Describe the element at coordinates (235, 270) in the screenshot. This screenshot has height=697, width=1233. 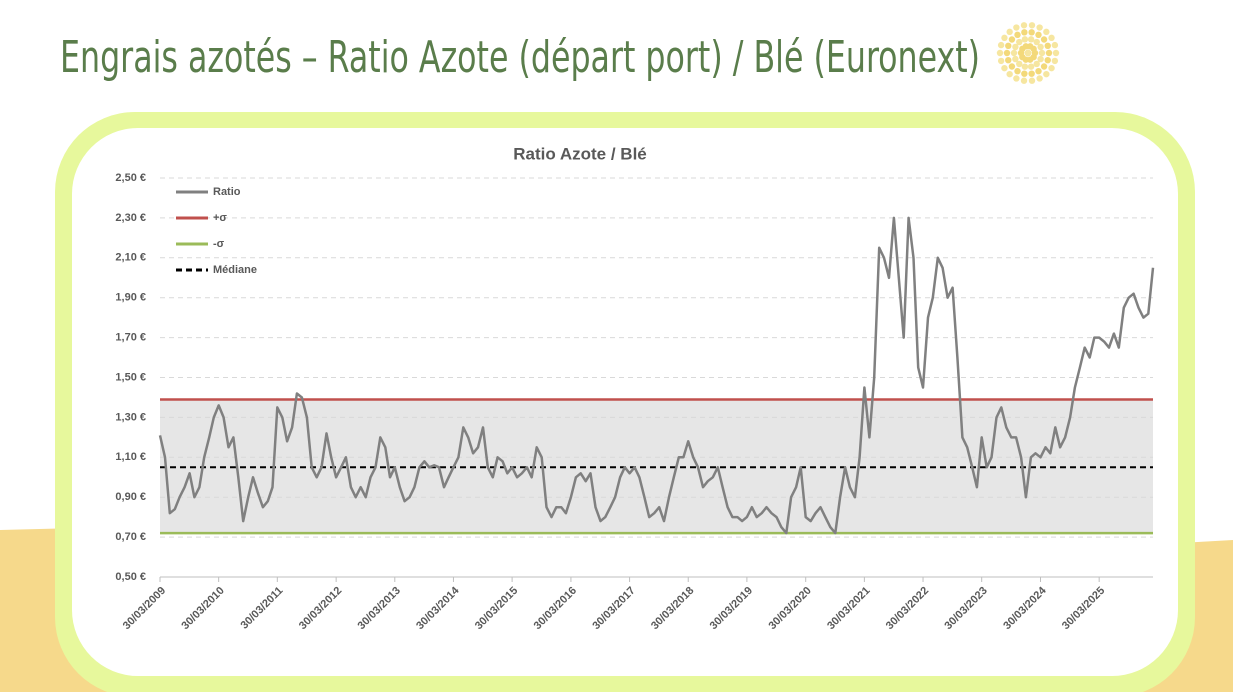
I see `legend-label: Médiane` at that location.